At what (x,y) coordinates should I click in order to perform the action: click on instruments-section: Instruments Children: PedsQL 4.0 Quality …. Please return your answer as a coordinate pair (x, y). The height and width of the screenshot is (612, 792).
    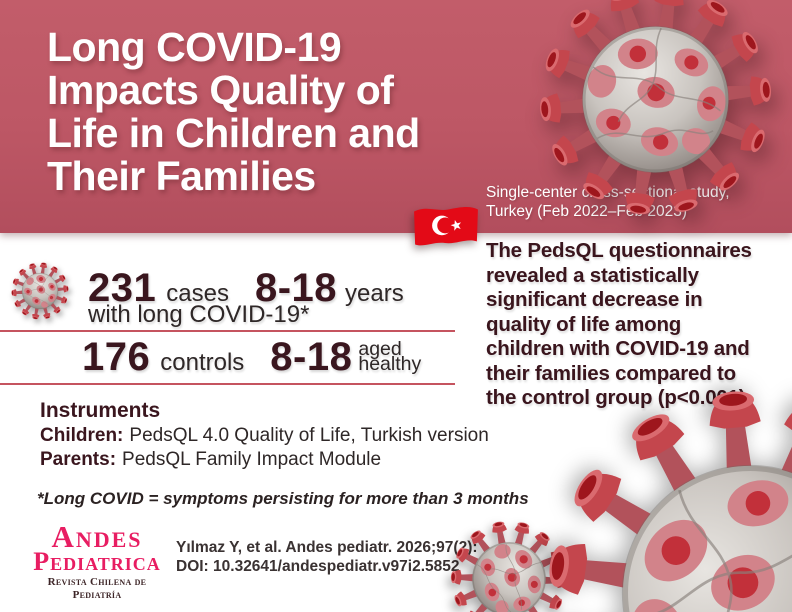
    Looking at the image, I should click on (264, 435).